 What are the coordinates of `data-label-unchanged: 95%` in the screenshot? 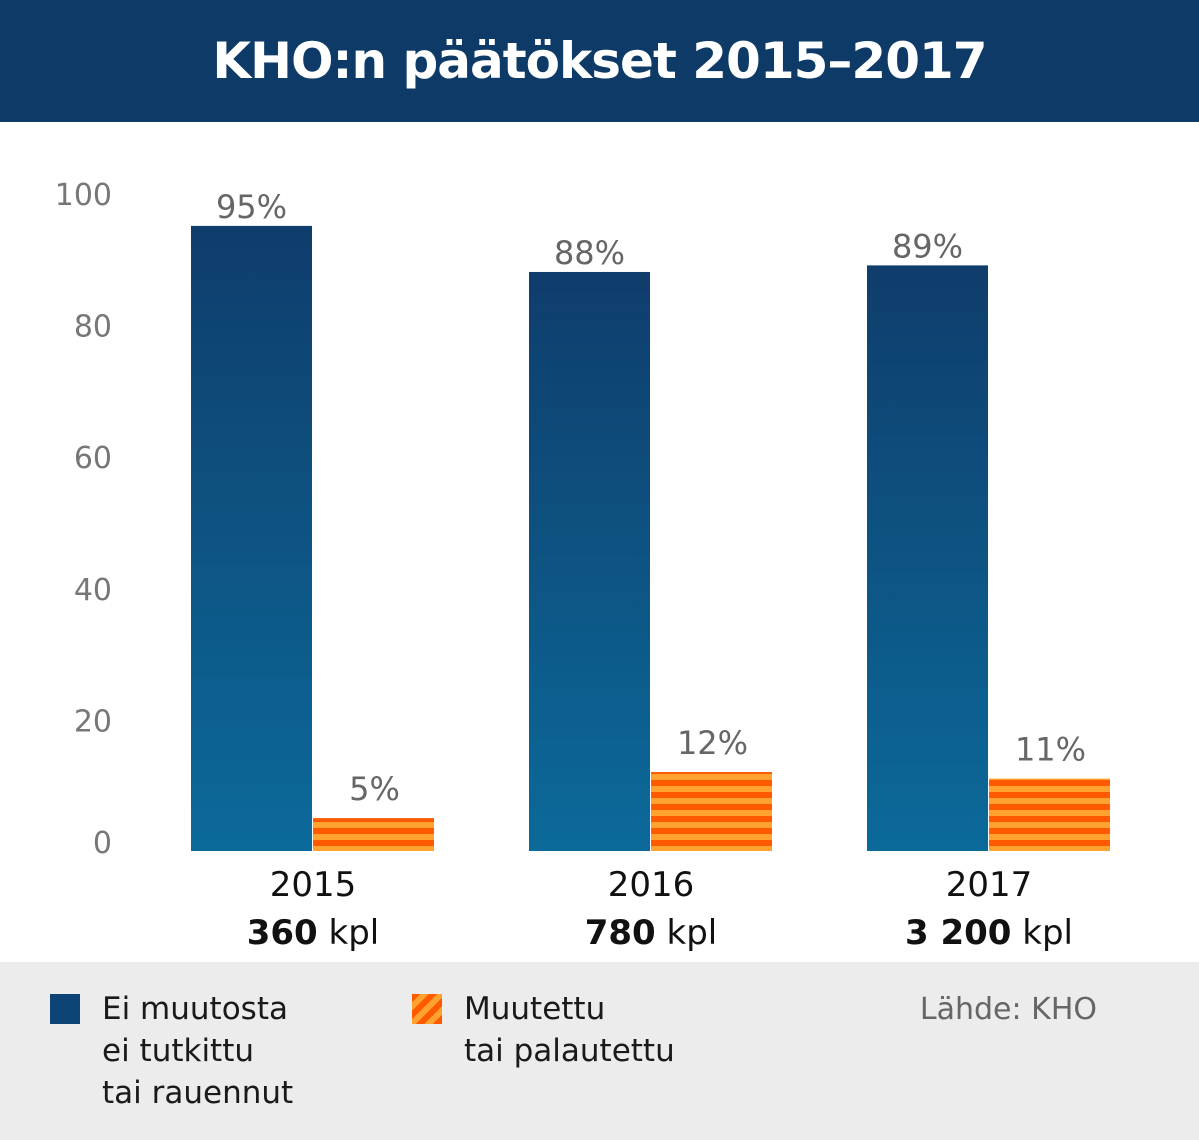 It's located at (251, 207).